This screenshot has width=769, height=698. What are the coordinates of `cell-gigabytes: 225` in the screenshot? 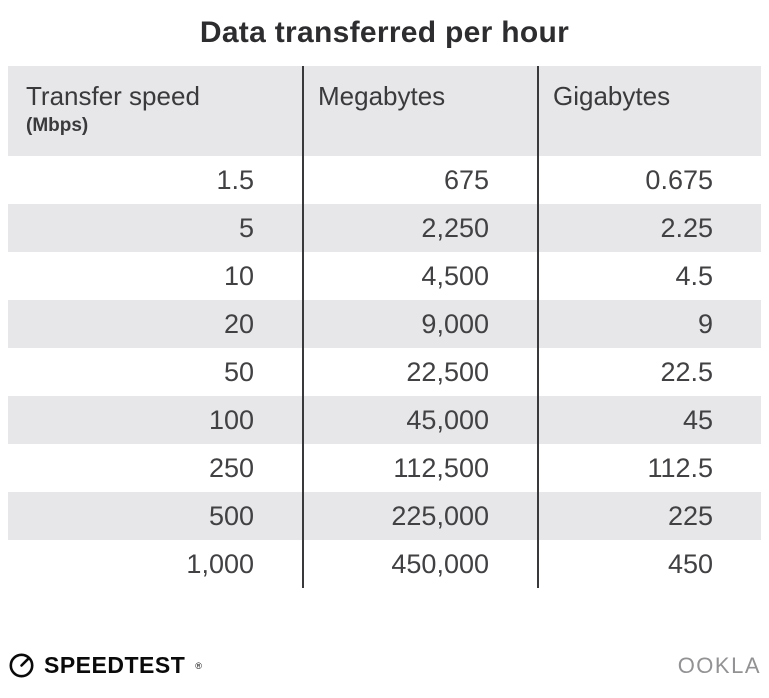 It's located at (649, 516).